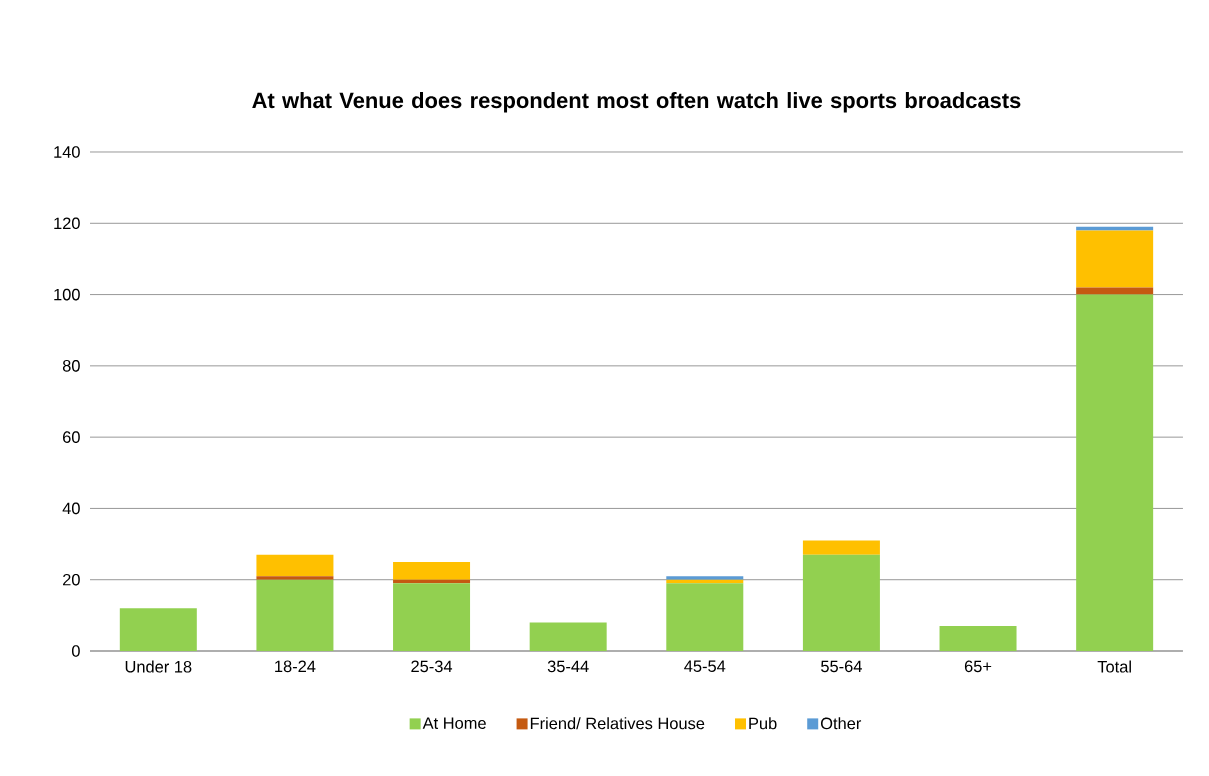  I want to click on y-tick-label: 140, so click(67, 152).